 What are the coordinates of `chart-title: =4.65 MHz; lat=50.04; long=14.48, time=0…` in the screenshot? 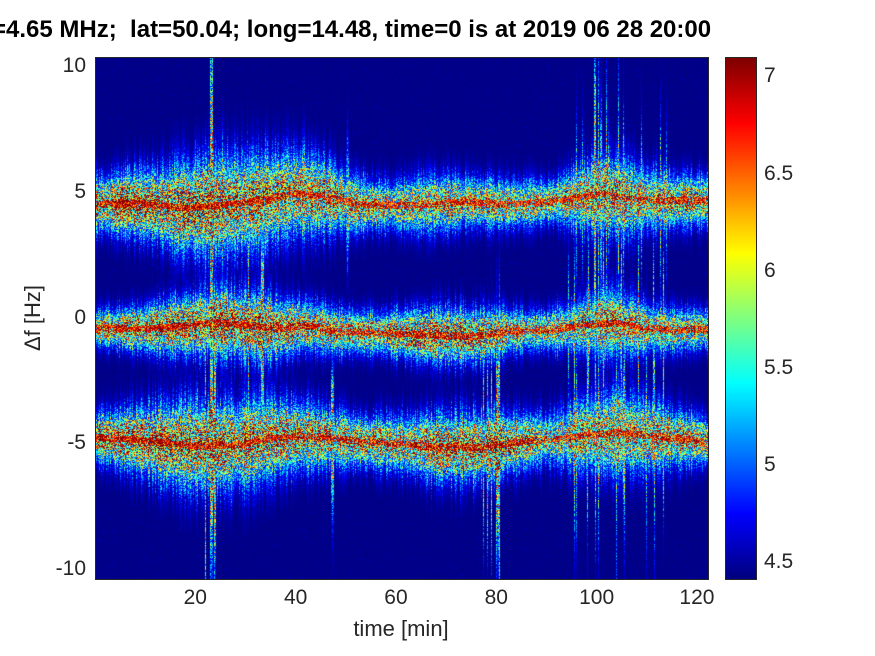 It's located at (356, 29).